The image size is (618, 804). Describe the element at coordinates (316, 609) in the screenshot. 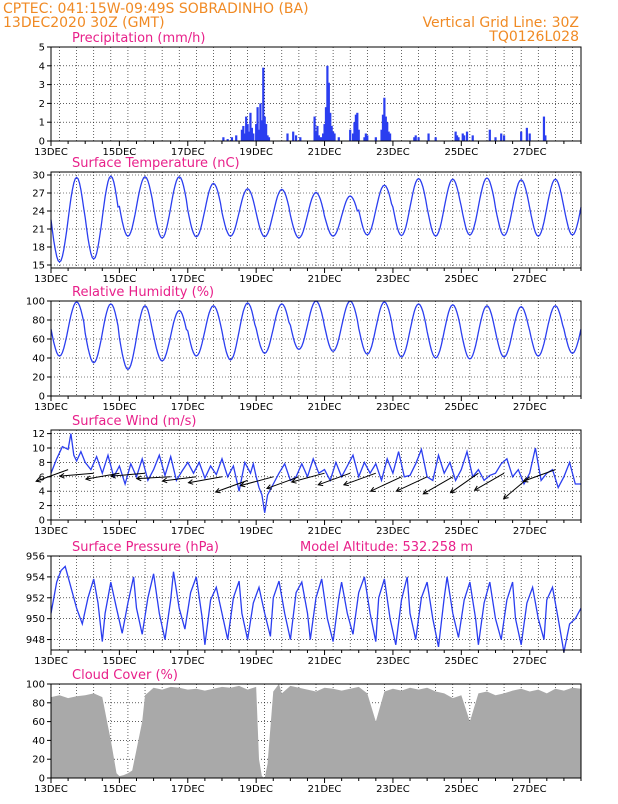

I see `pressure-series-line` at that location.